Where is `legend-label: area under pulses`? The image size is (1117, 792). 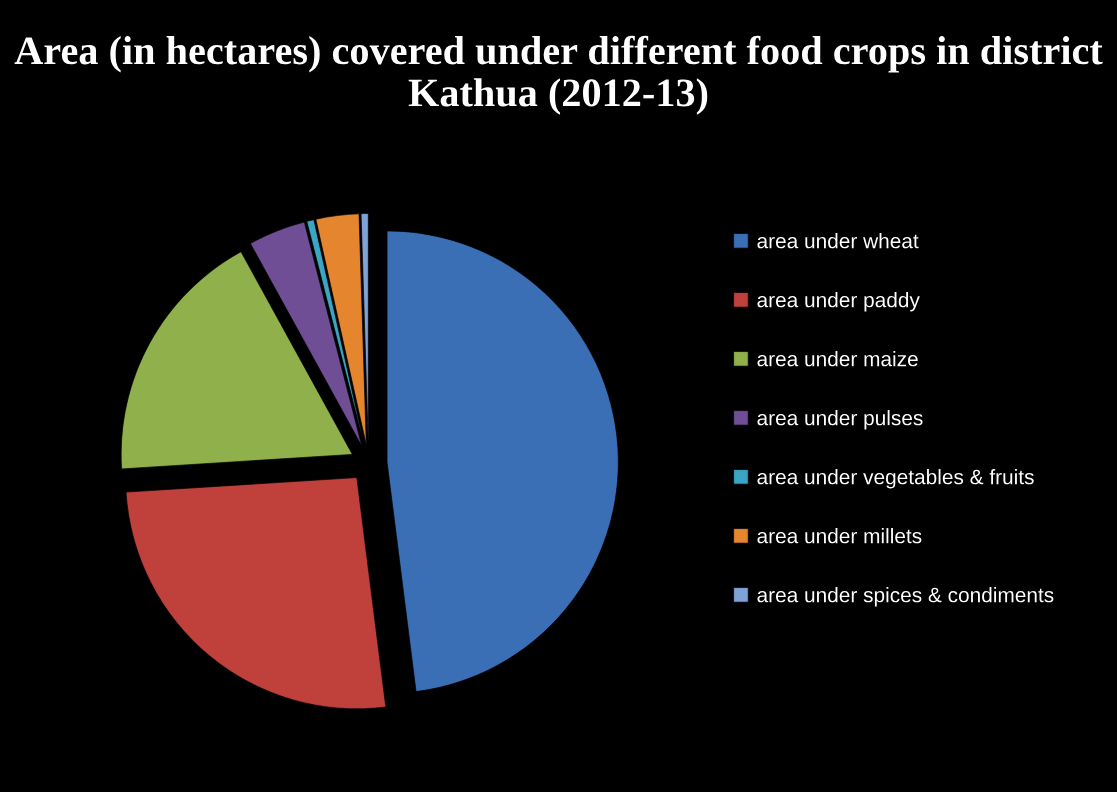 legend-label: area under pulses is located at coordinates (840, 420).